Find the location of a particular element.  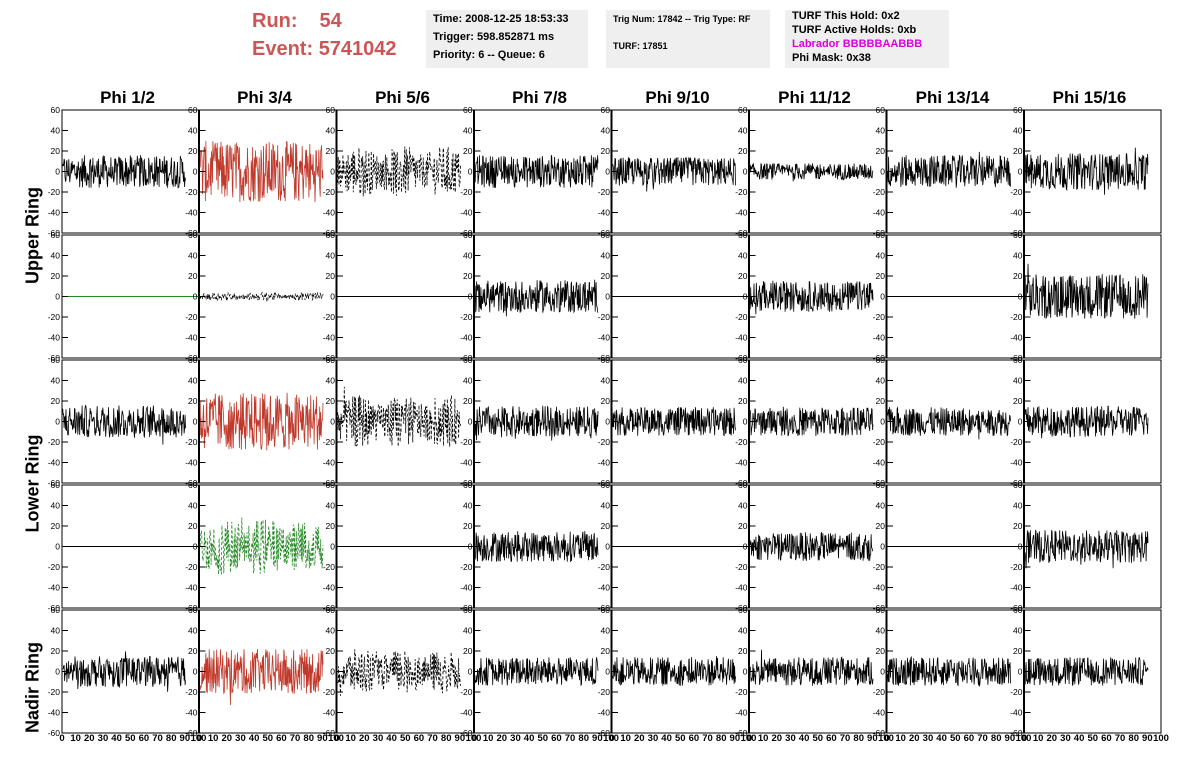

x-tick-label: 0 is located at coordinates (474, 738).